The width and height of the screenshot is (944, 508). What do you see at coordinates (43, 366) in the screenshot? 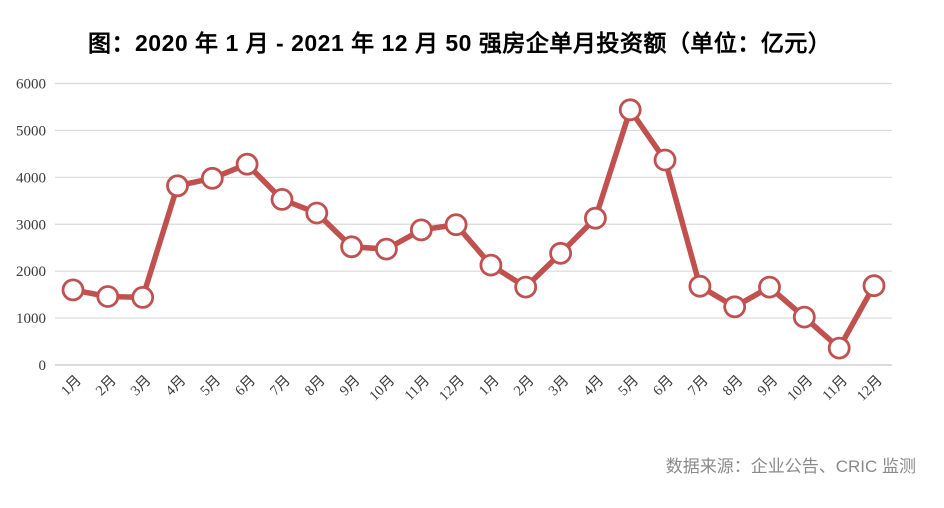
I see `y-axis-tick-label: 0` at bounding box center [43, 366].